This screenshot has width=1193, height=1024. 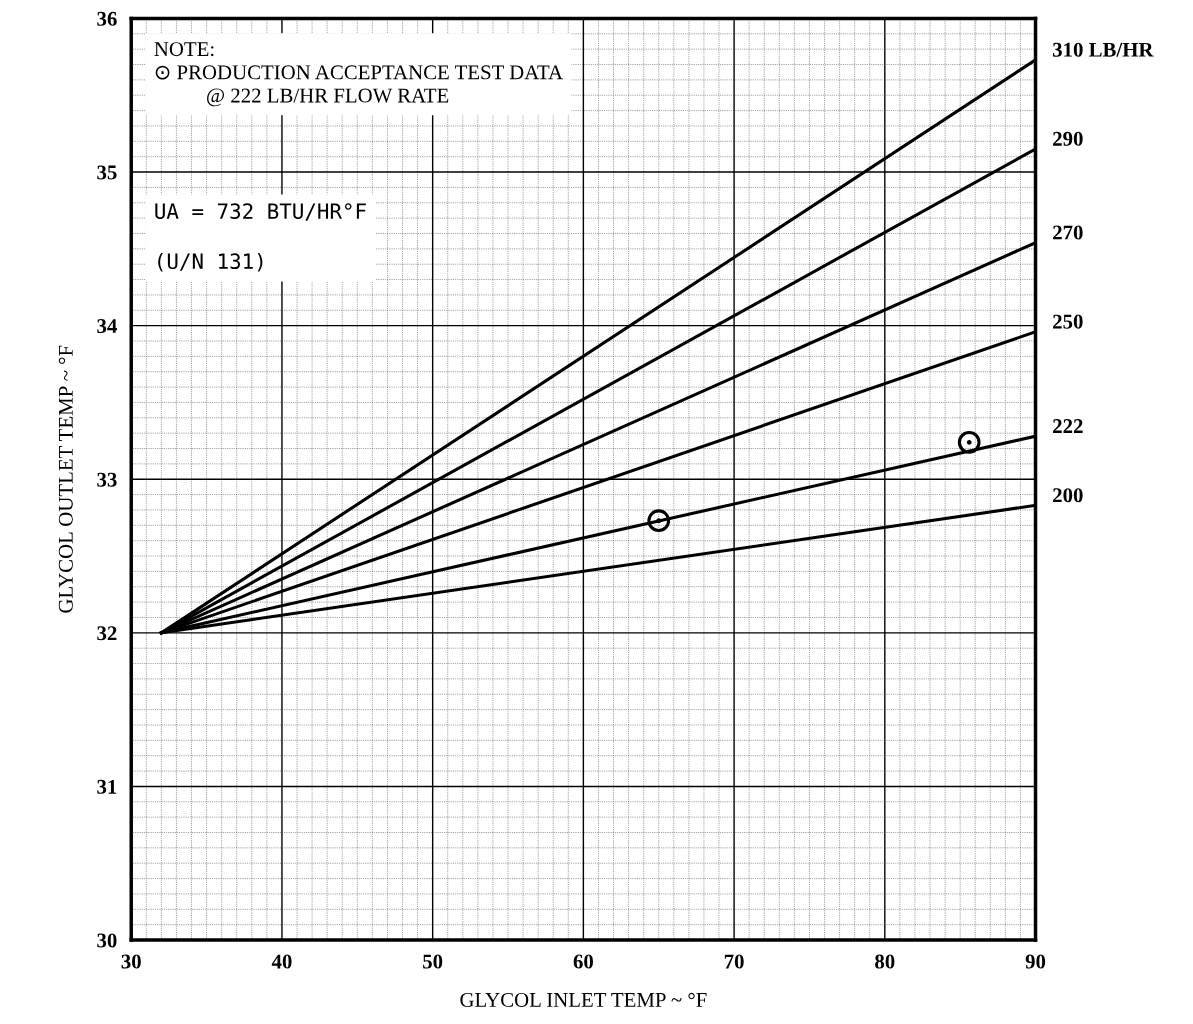 What do you see at coordinates (1035, 961) in the screenshot?
I see `x-tick-label: 90` at bounding box center [1035, 961].